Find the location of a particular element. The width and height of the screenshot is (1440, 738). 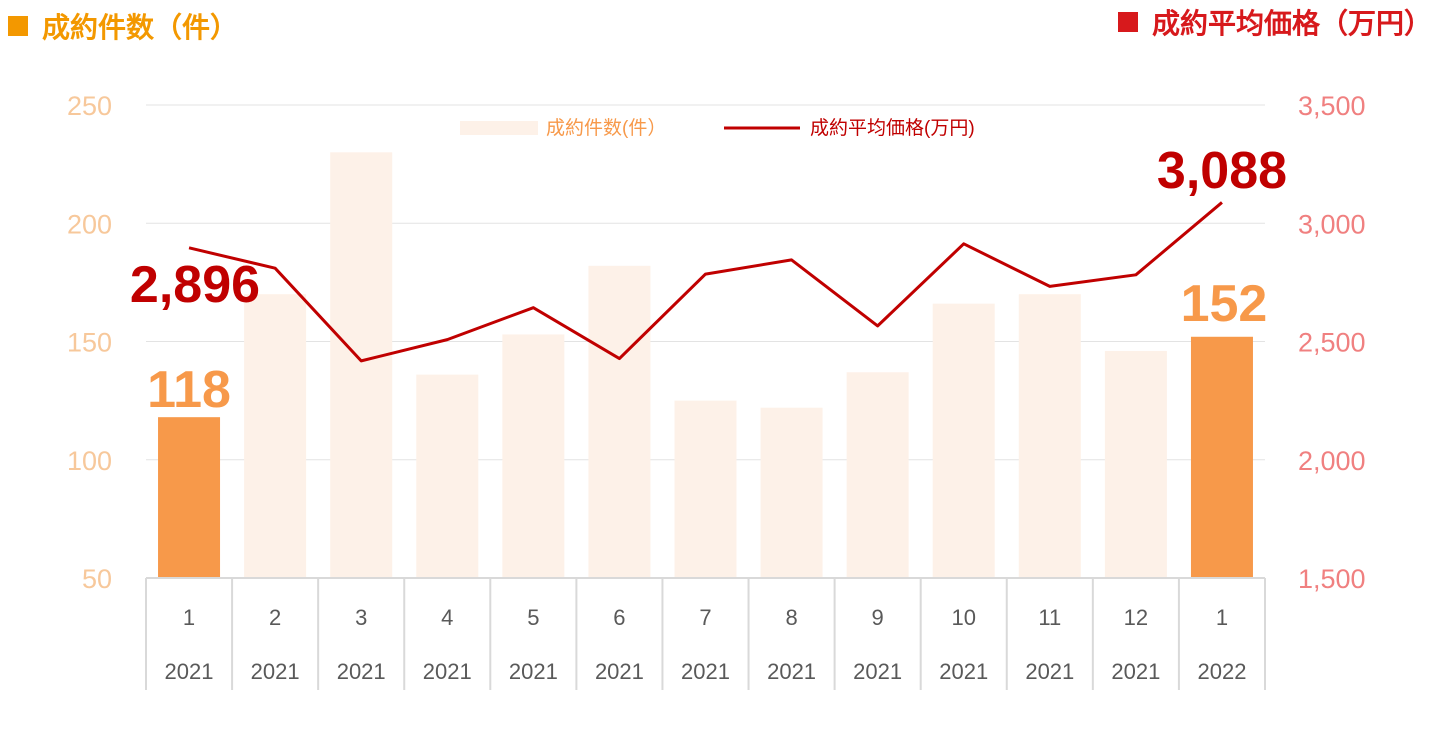

right-axis-tick-label: 2,500 is located at coordinates (1332, 343).